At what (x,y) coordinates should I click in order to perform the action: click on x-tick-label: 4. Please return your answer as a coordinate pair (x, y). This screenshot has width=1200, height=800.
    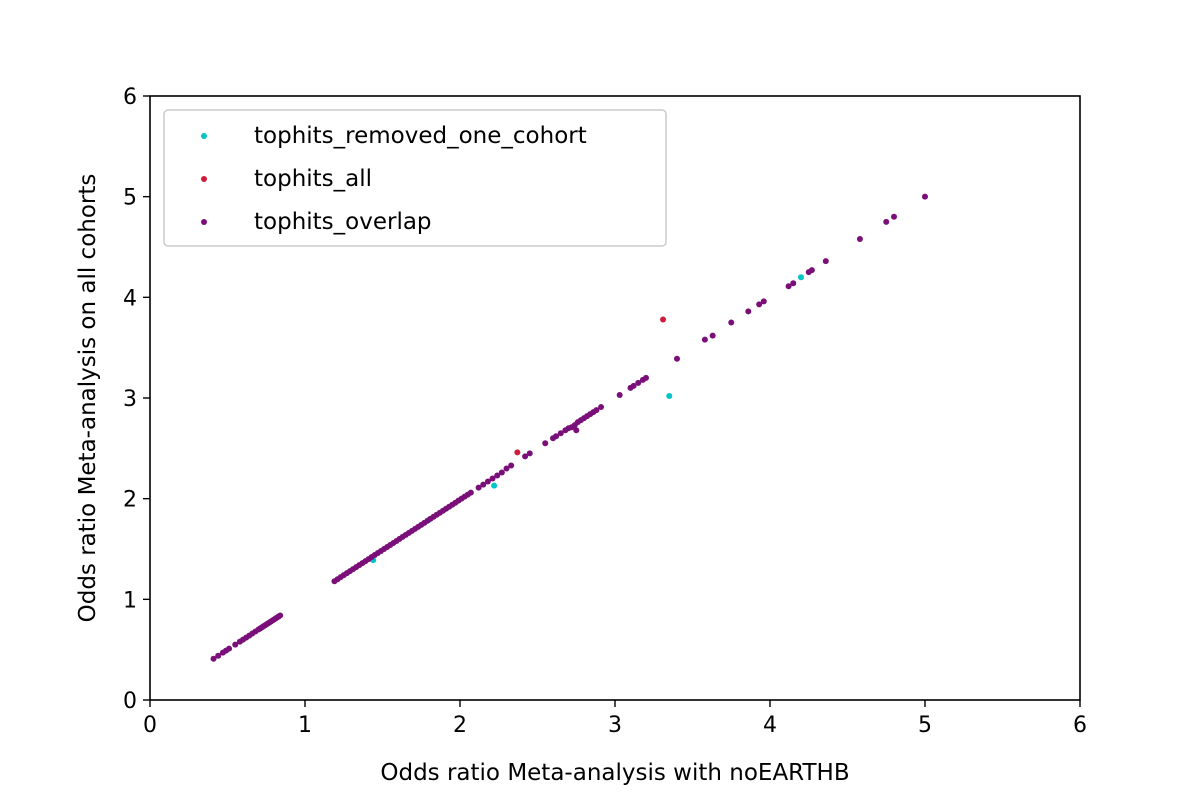
    Looking at the image, I should click on (770, 725).